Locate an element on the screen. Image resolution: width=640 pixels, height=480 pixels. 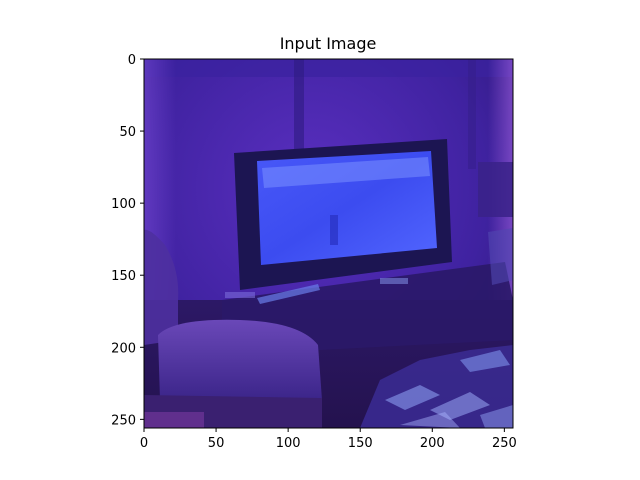
ceiling-band is located at coordinates (328, 68).